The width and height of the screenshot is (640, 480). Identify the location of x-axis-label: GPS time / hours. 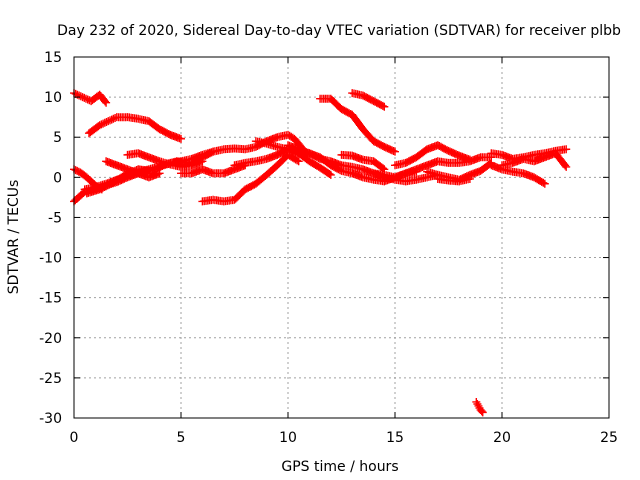
(339, 467).